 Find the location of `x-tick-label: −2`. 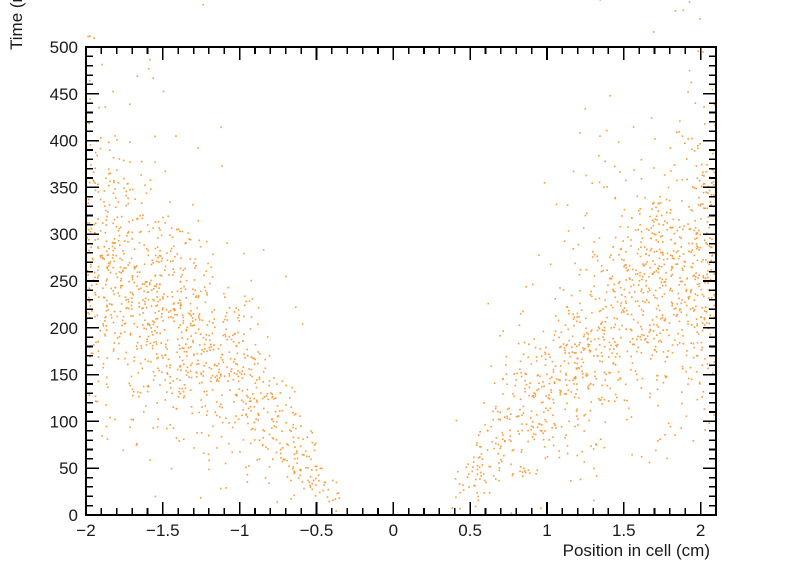

x-tick-label: −2 is located at coordinates (85, 530).